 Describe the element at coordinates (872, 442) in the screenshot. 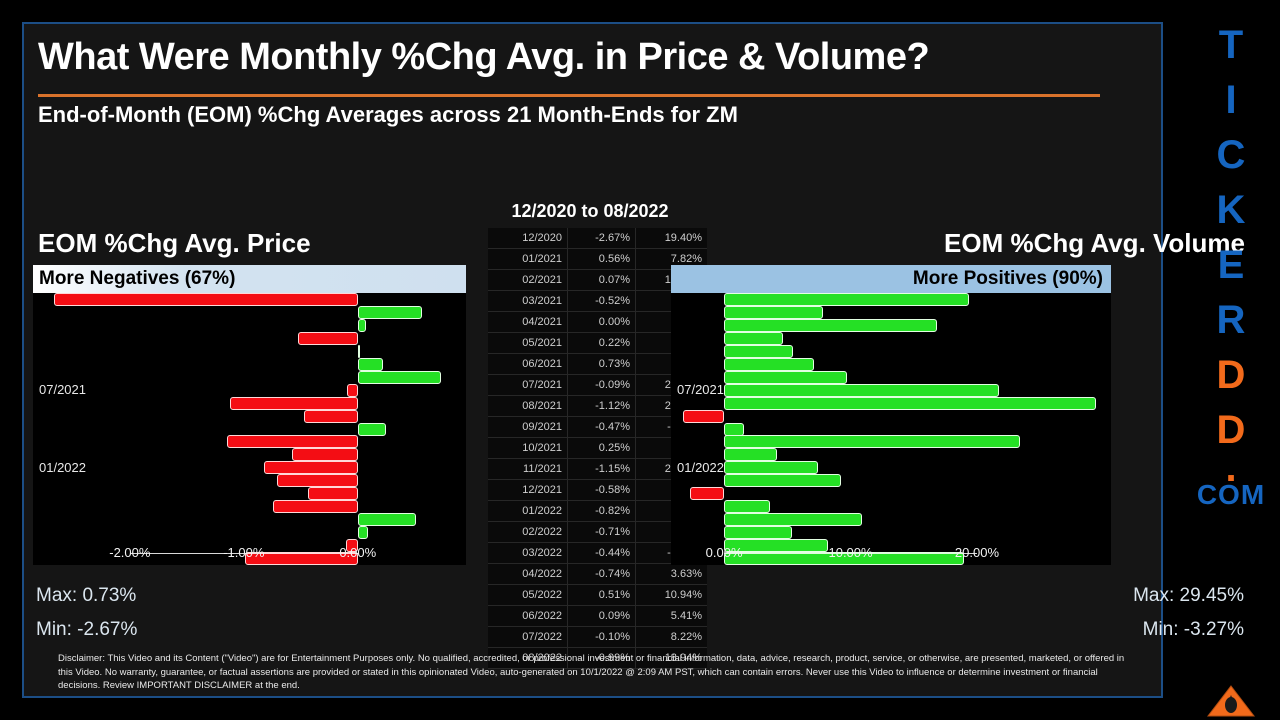

I see `bar-11-2021` at that location.